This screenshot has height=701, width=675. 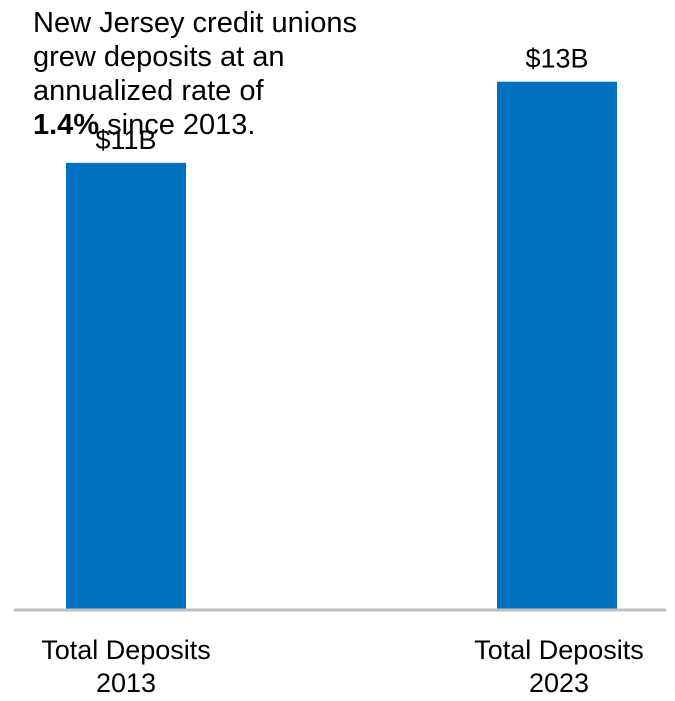 What do you see at coordinates (66, 125) in the screenshot?
I see `annualized-rate-value: 1.4%` at bounding box center [66, 125].